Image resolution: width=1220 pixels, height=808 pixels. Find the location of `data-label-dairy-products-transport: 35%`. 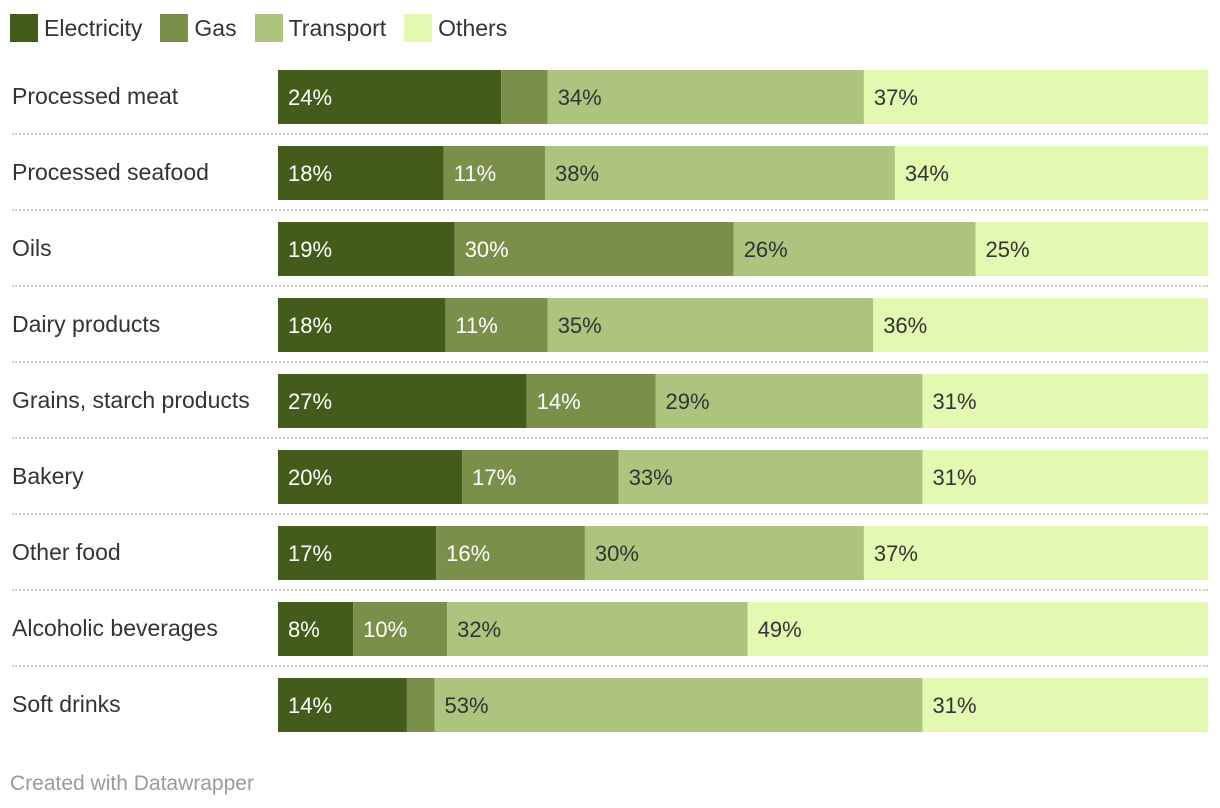

data-label-dairy-products-transport: 35% is located at coordinates (580, 325).